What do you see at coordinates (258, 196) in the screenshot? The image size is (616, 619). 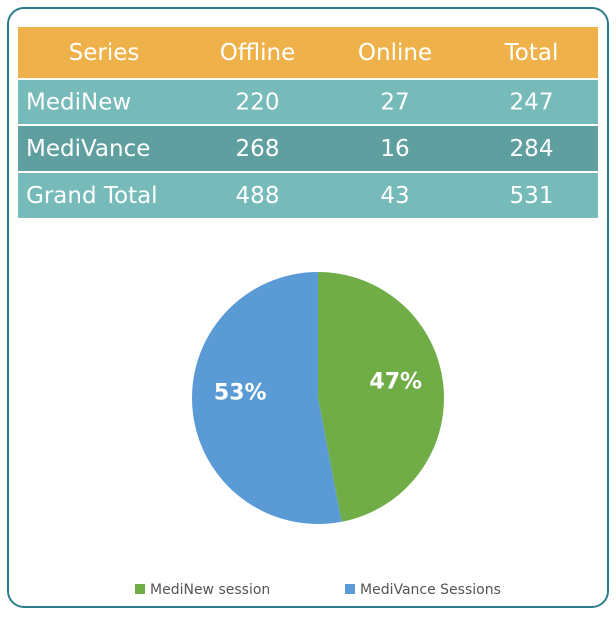 I see `table-cell: 488` at bounding box center [258, 196].